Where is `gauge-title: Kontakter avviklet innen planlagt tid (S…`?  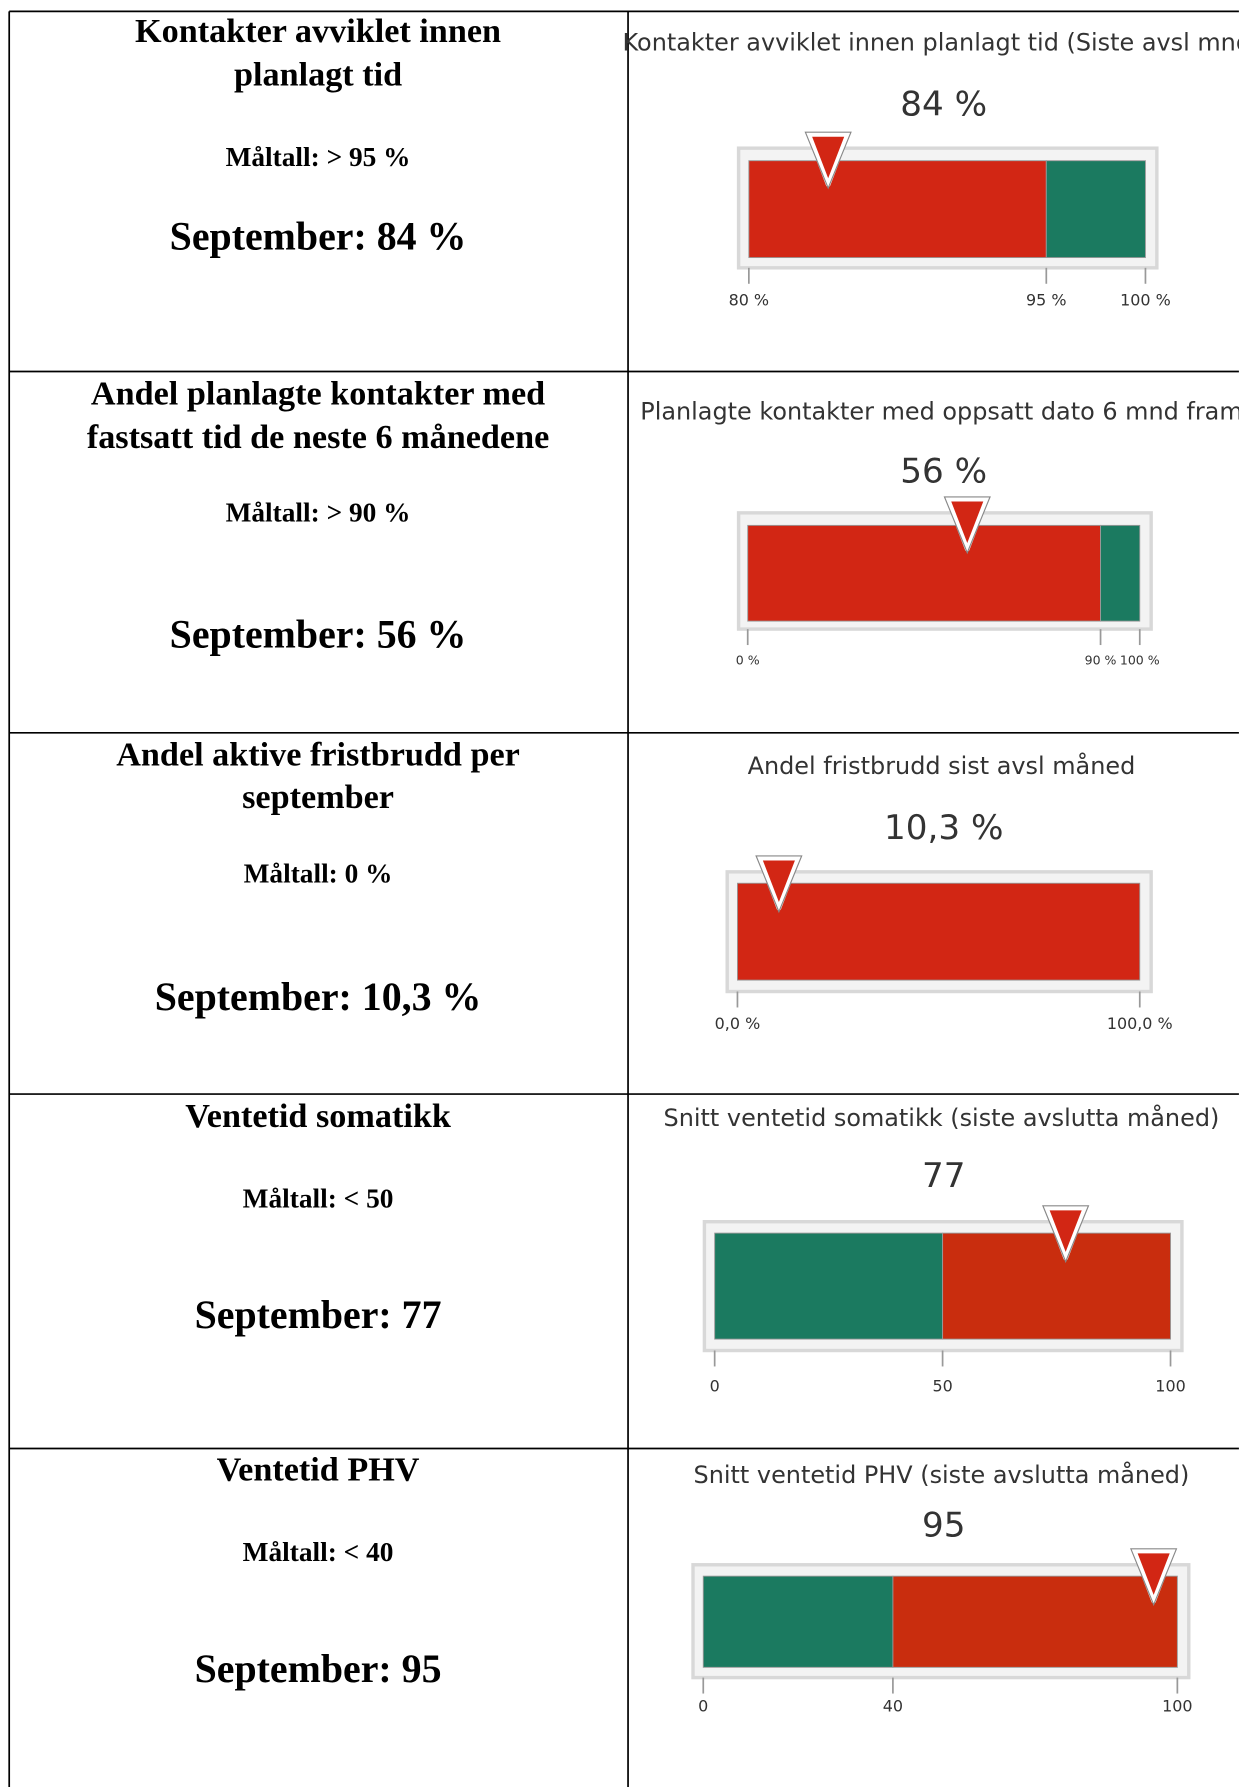
gauge-title: Kontakter avviklet innen planlagt tid (S… is located at coordinates (931, 42).